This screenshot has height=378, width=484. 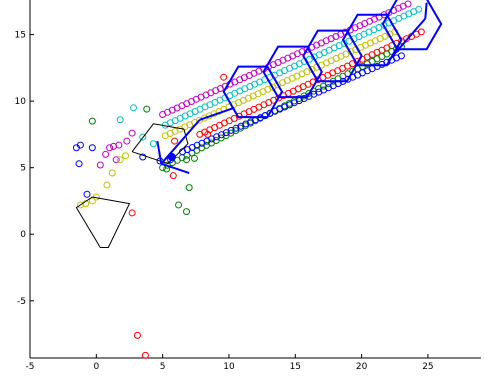 What do you see at coordinates (171, 157) in the screenshot?
I see `blue-marker` at bounding box center [171, 157].